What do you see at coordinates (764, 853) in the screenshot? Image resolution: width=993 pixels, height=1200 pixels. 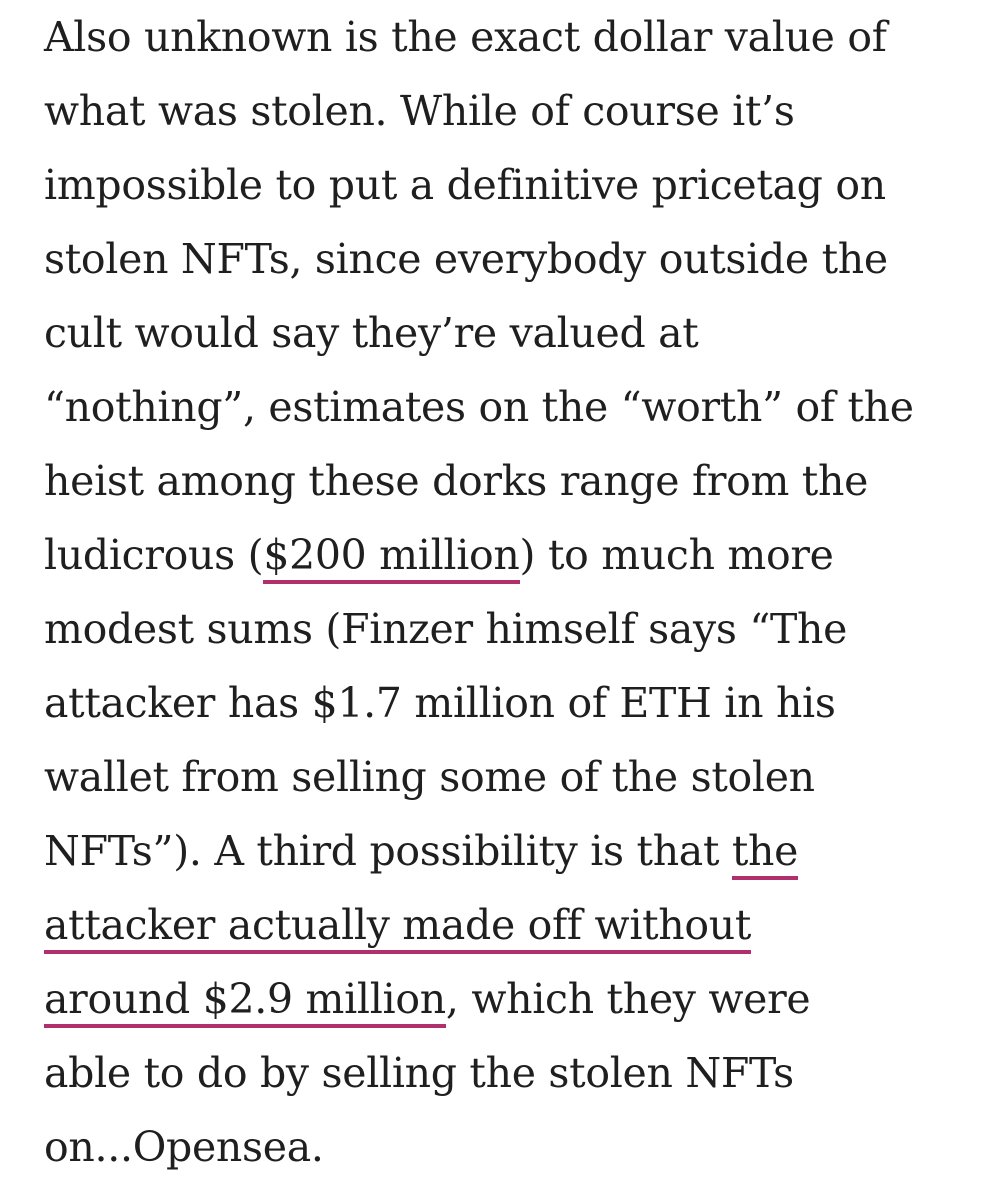 I see `link-2-9-million-part1: the` at bounding box center [764, 853].